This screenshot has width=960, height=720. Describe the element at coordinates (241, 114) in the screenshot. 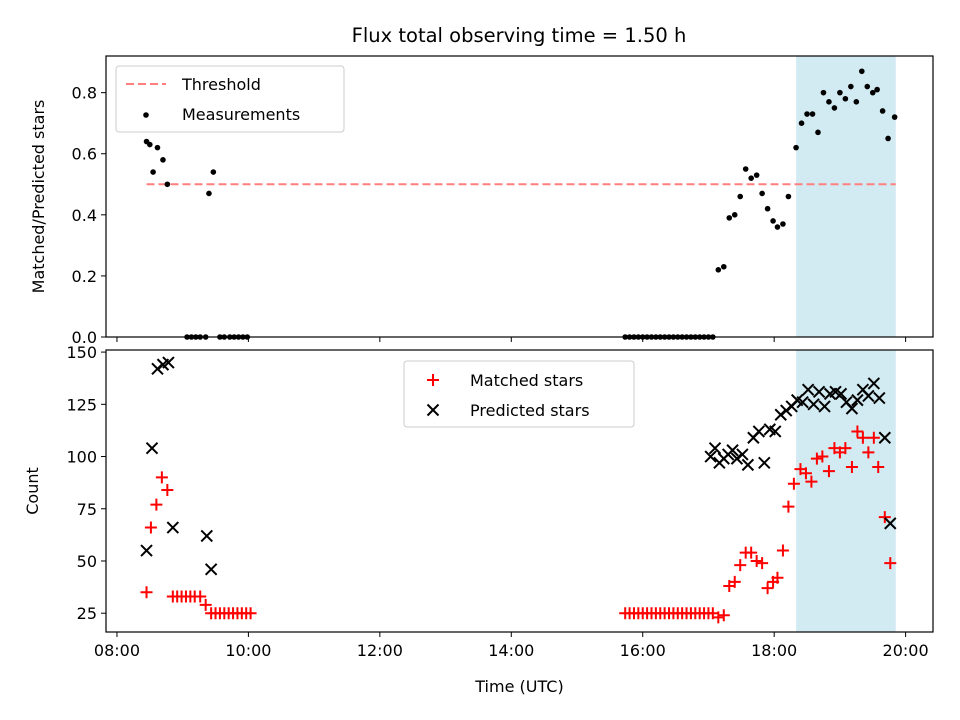

I see `legend-label: Measurements` at that location.